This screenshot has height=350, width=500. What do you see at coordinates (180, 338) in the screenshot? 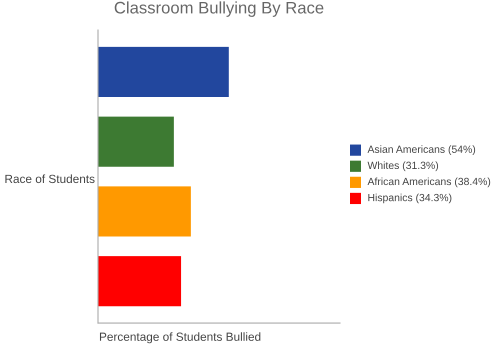
I see `text: Percentage of Students Bullied` at bounding box center [180, 338].